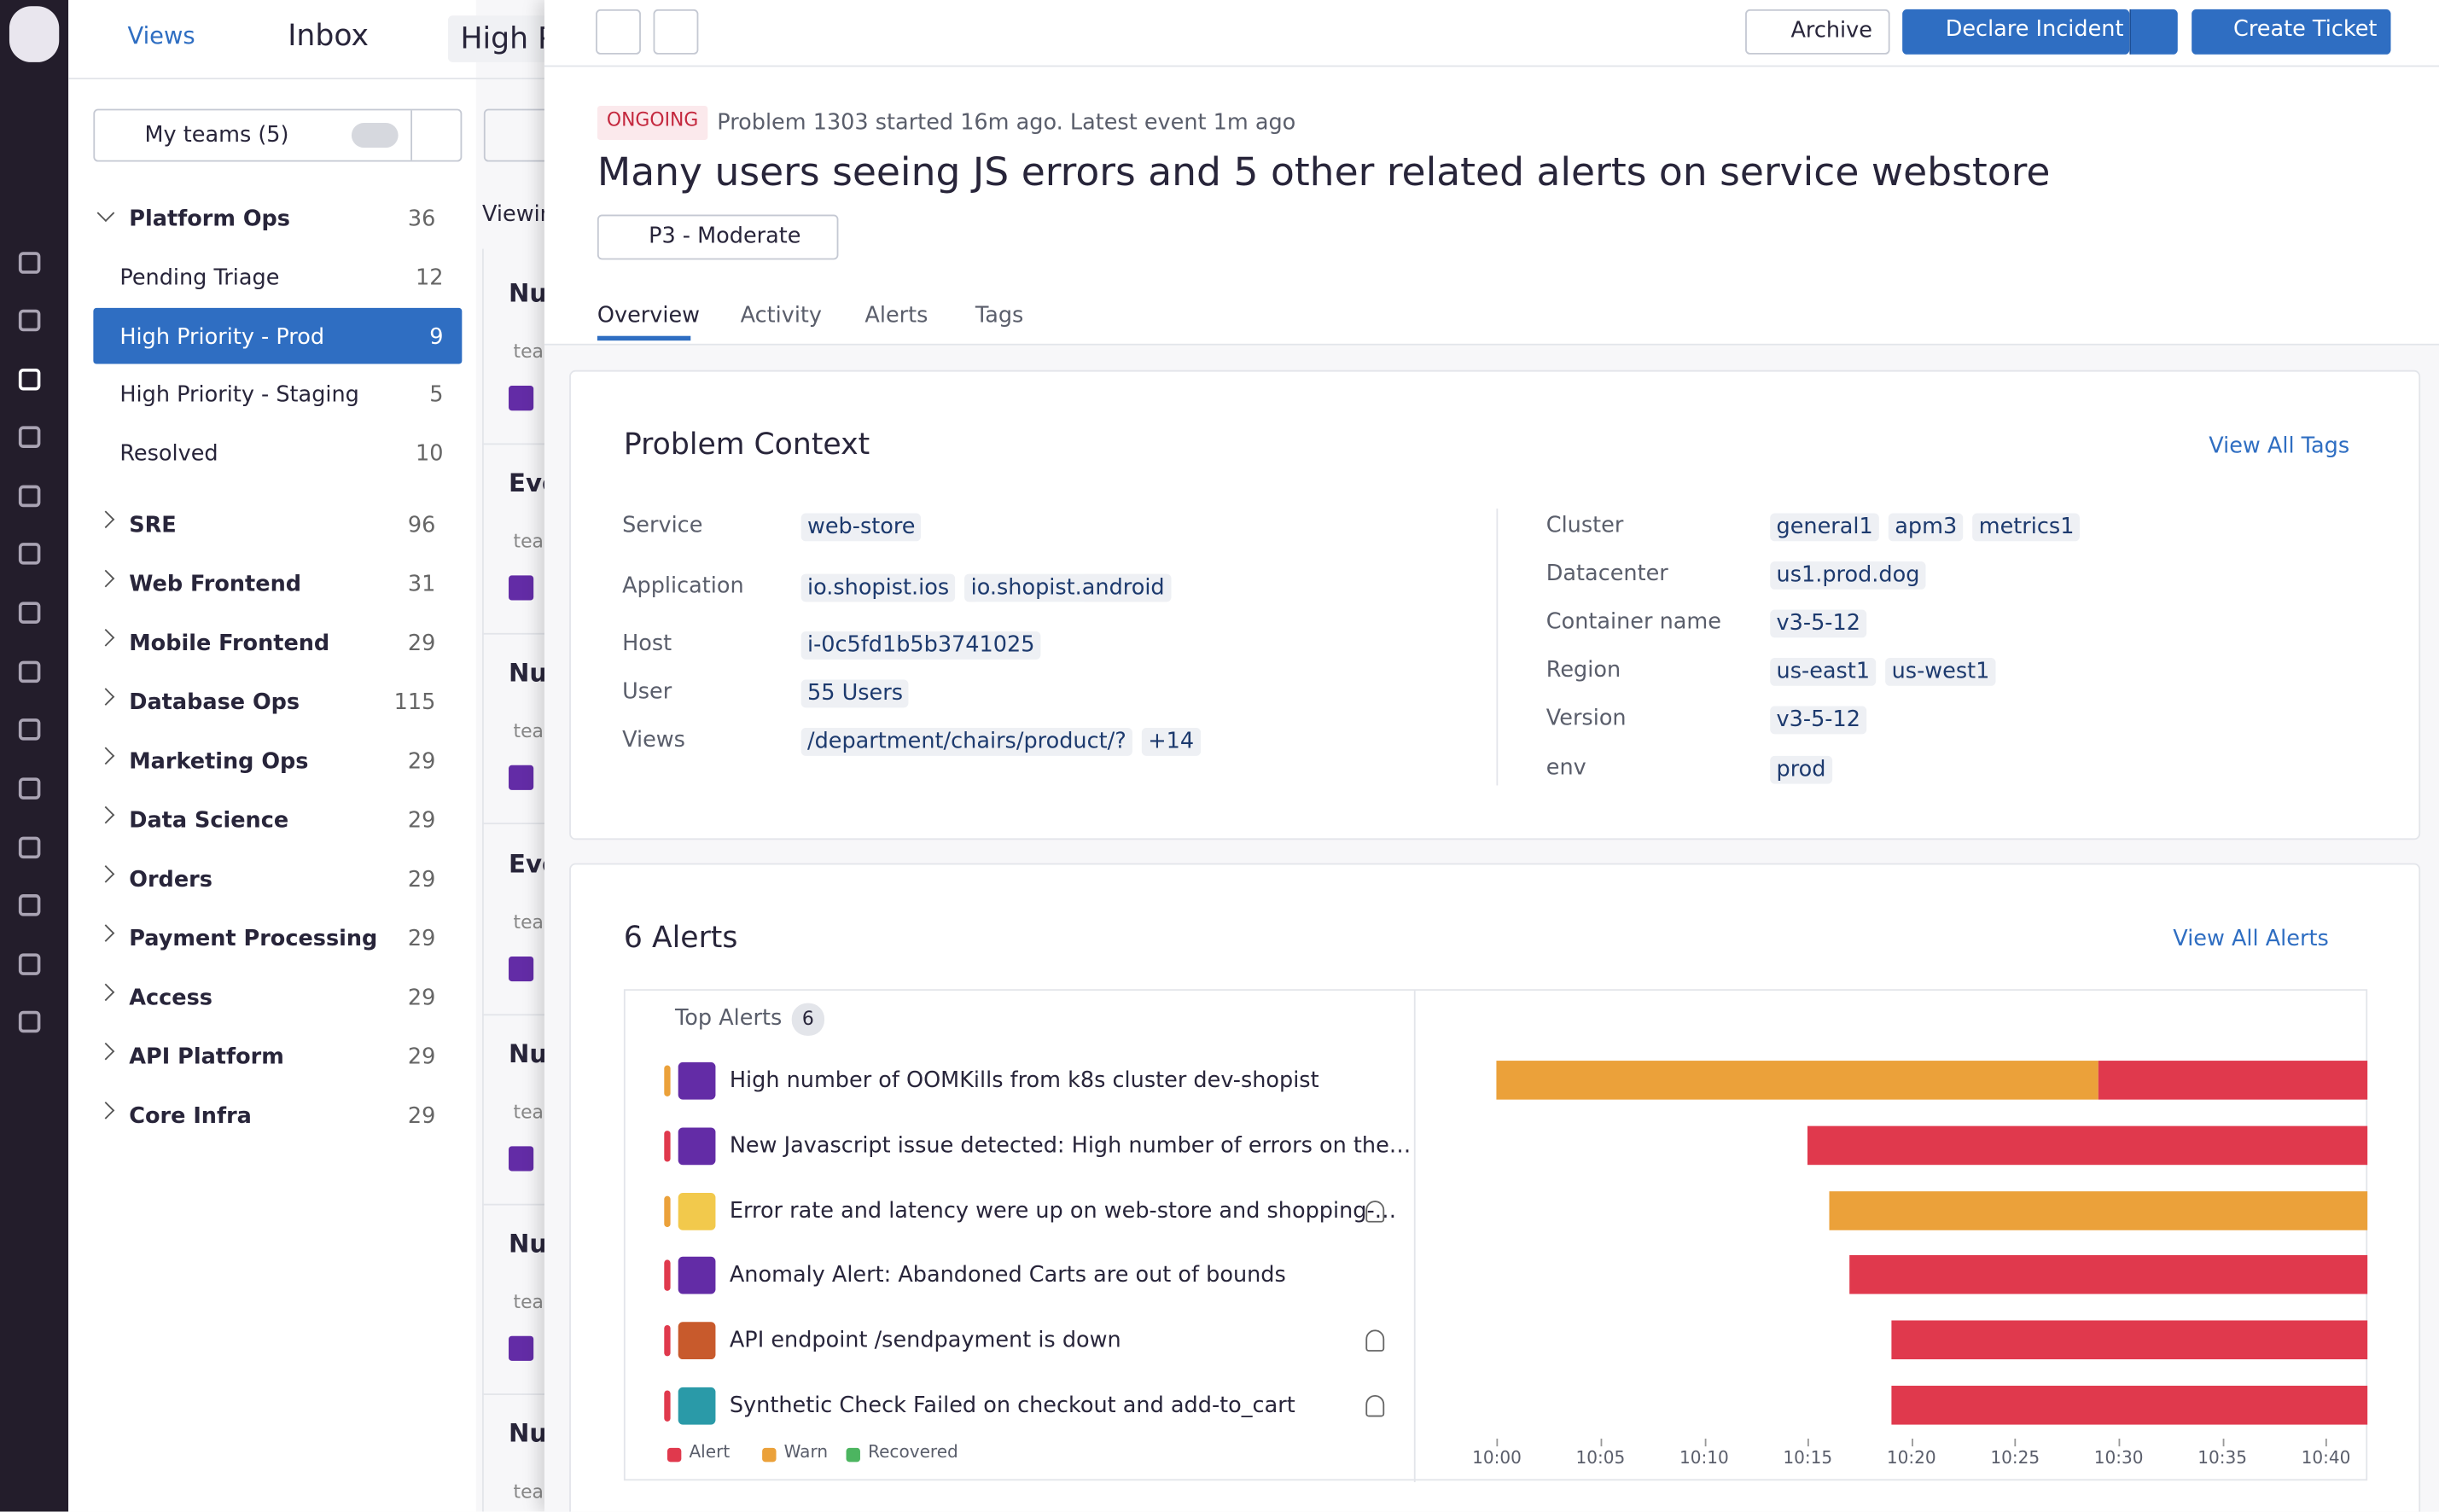  I want to click on inbox-tab: Inbox, so click(319, 39).